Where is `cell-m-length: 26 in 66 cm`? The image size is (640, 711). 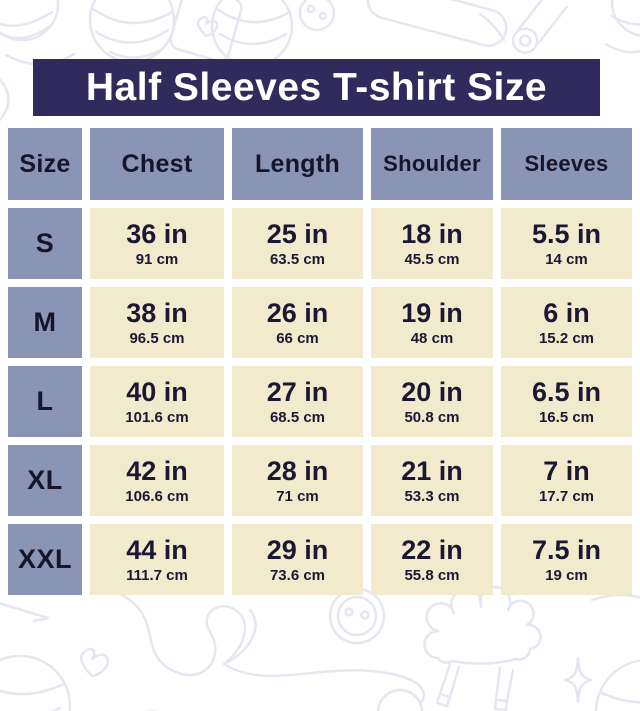
cell-m-length: 26 in 66 cm is located at coordinates (297, 322).